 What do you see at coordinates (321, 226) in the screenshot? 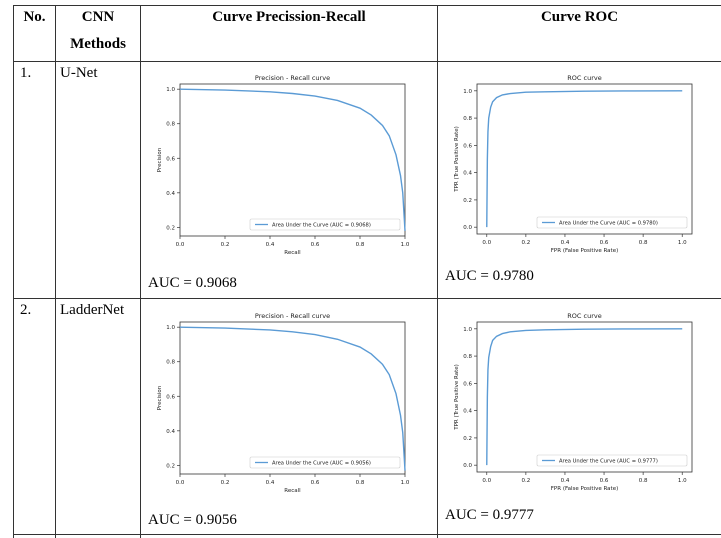
I see `legend-label: Area Under the Curve (AUC = 0.9068)` at bounding box center [321, 226].